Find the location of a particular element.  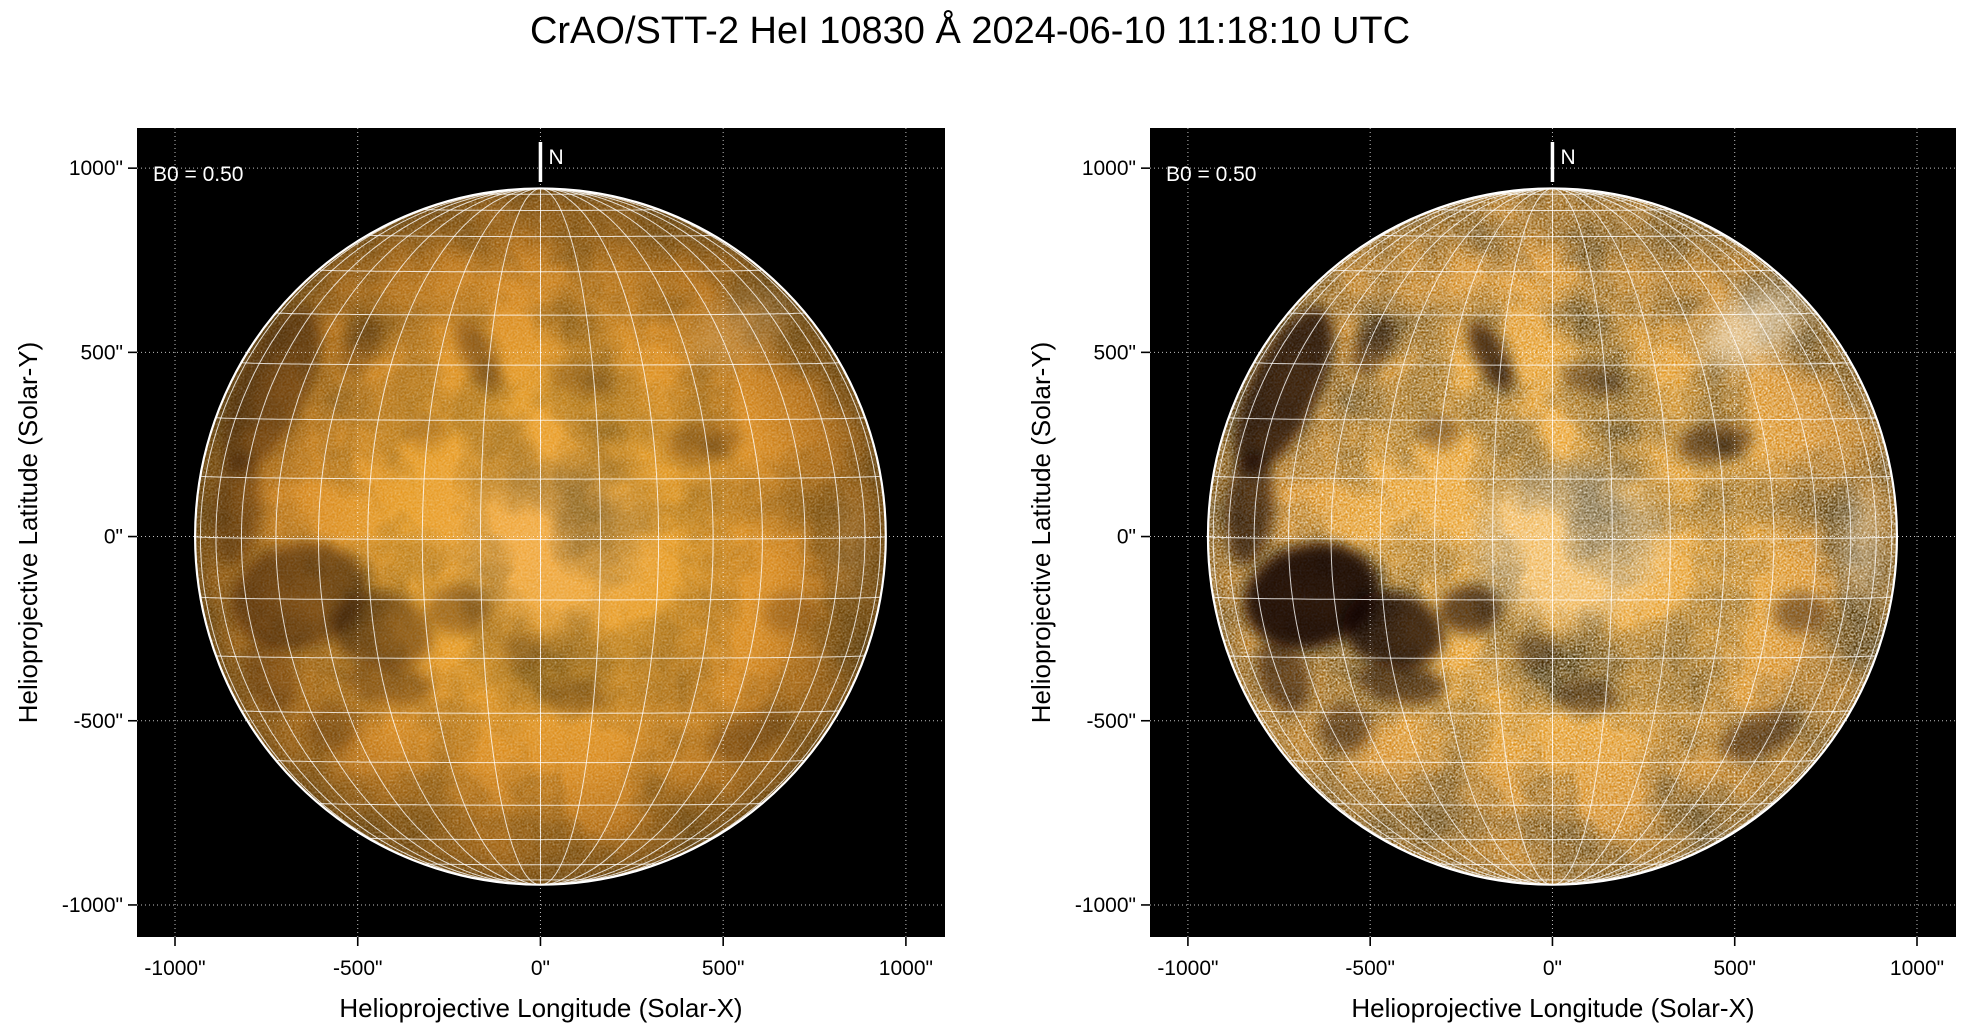

x-tick-label: -1000" is located at coordinates (1187, 968).